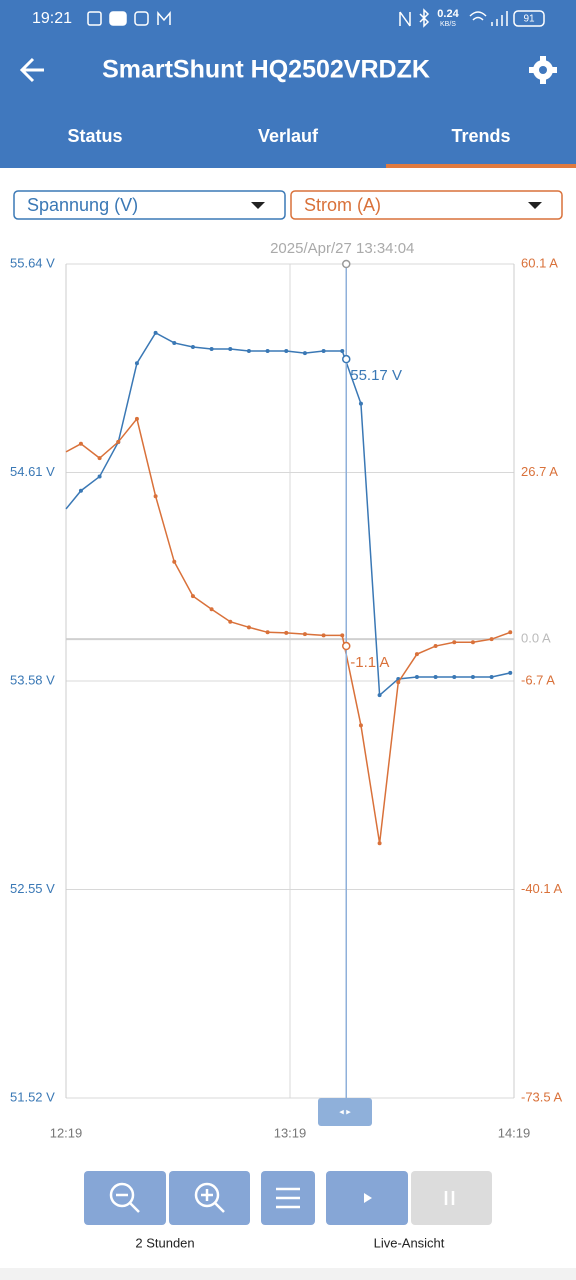 The height and width of the screenshot is (1280, 576). I want to click on x-tick-label: 14:19, so click(514, 1132).